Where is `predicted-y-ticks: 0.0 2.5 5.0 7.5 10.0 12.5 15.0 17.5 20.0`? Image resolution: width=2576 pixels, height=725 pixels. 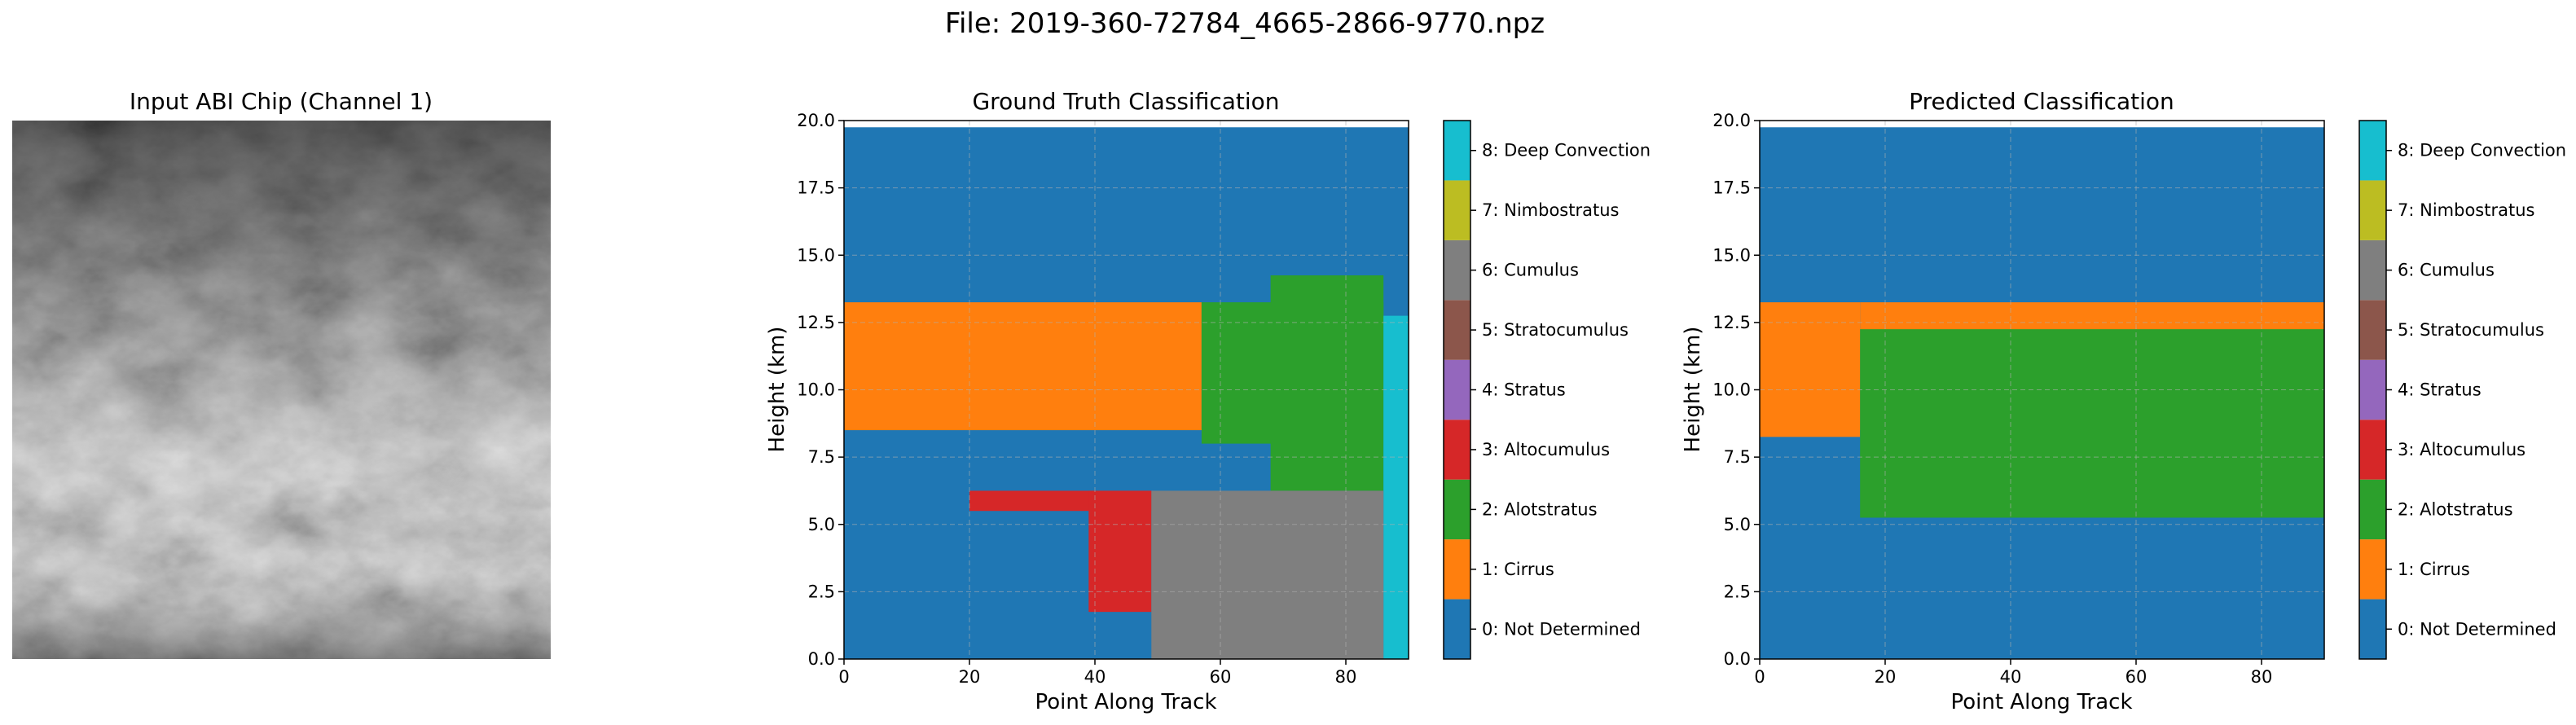 predicted-y-ticks: 0.0 2.5 5.0 7.5 10.0 12.5 15.0 17.5 20.0 is located at coordinates (1736, 390).